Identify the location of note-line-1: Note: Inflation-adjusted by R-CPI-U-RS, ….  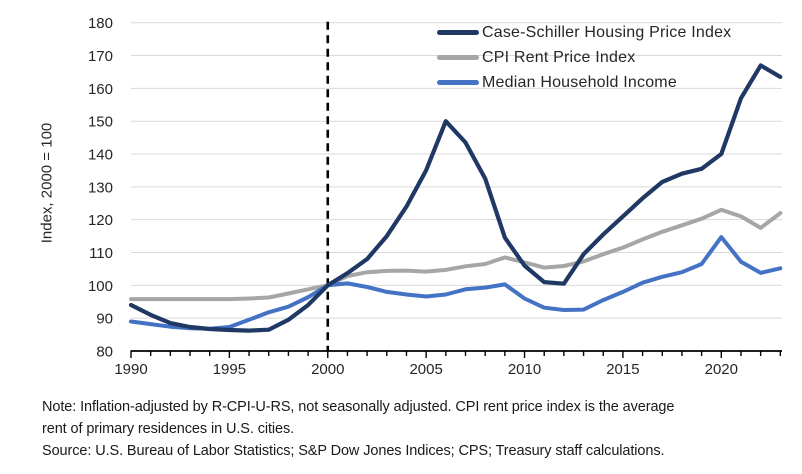
(358, 407).